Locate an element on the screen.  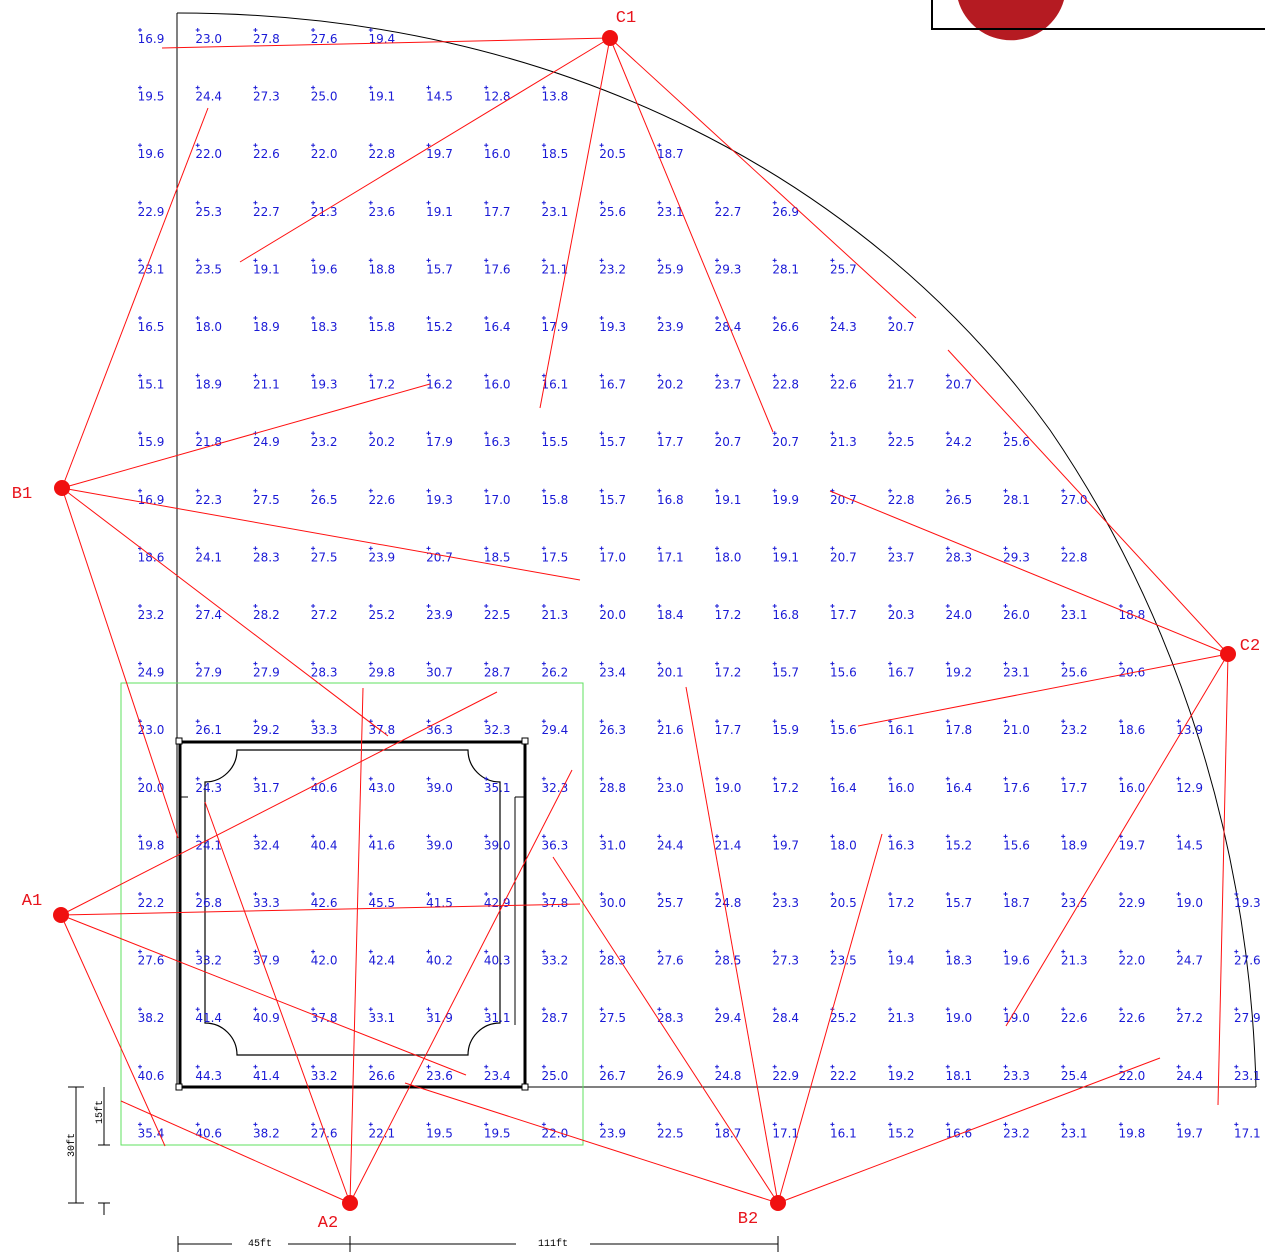
pole-label-b1: B1 is located at coordinates (22, 494).